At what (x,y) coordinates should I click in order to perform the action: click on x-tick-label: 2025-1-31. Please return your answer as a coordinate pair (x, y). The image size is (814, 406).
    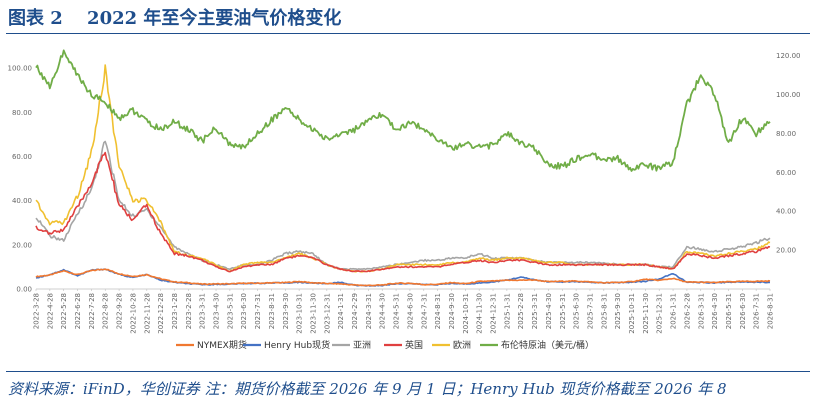
    Looking at the image, I should click on (507, 311).